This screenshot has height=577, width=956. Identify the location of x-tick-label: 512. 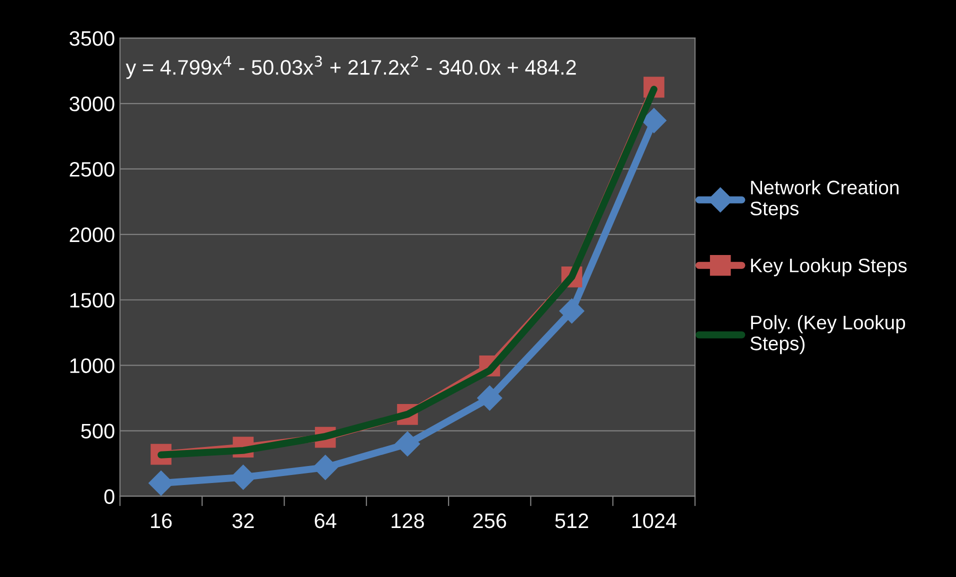
(571, 520).